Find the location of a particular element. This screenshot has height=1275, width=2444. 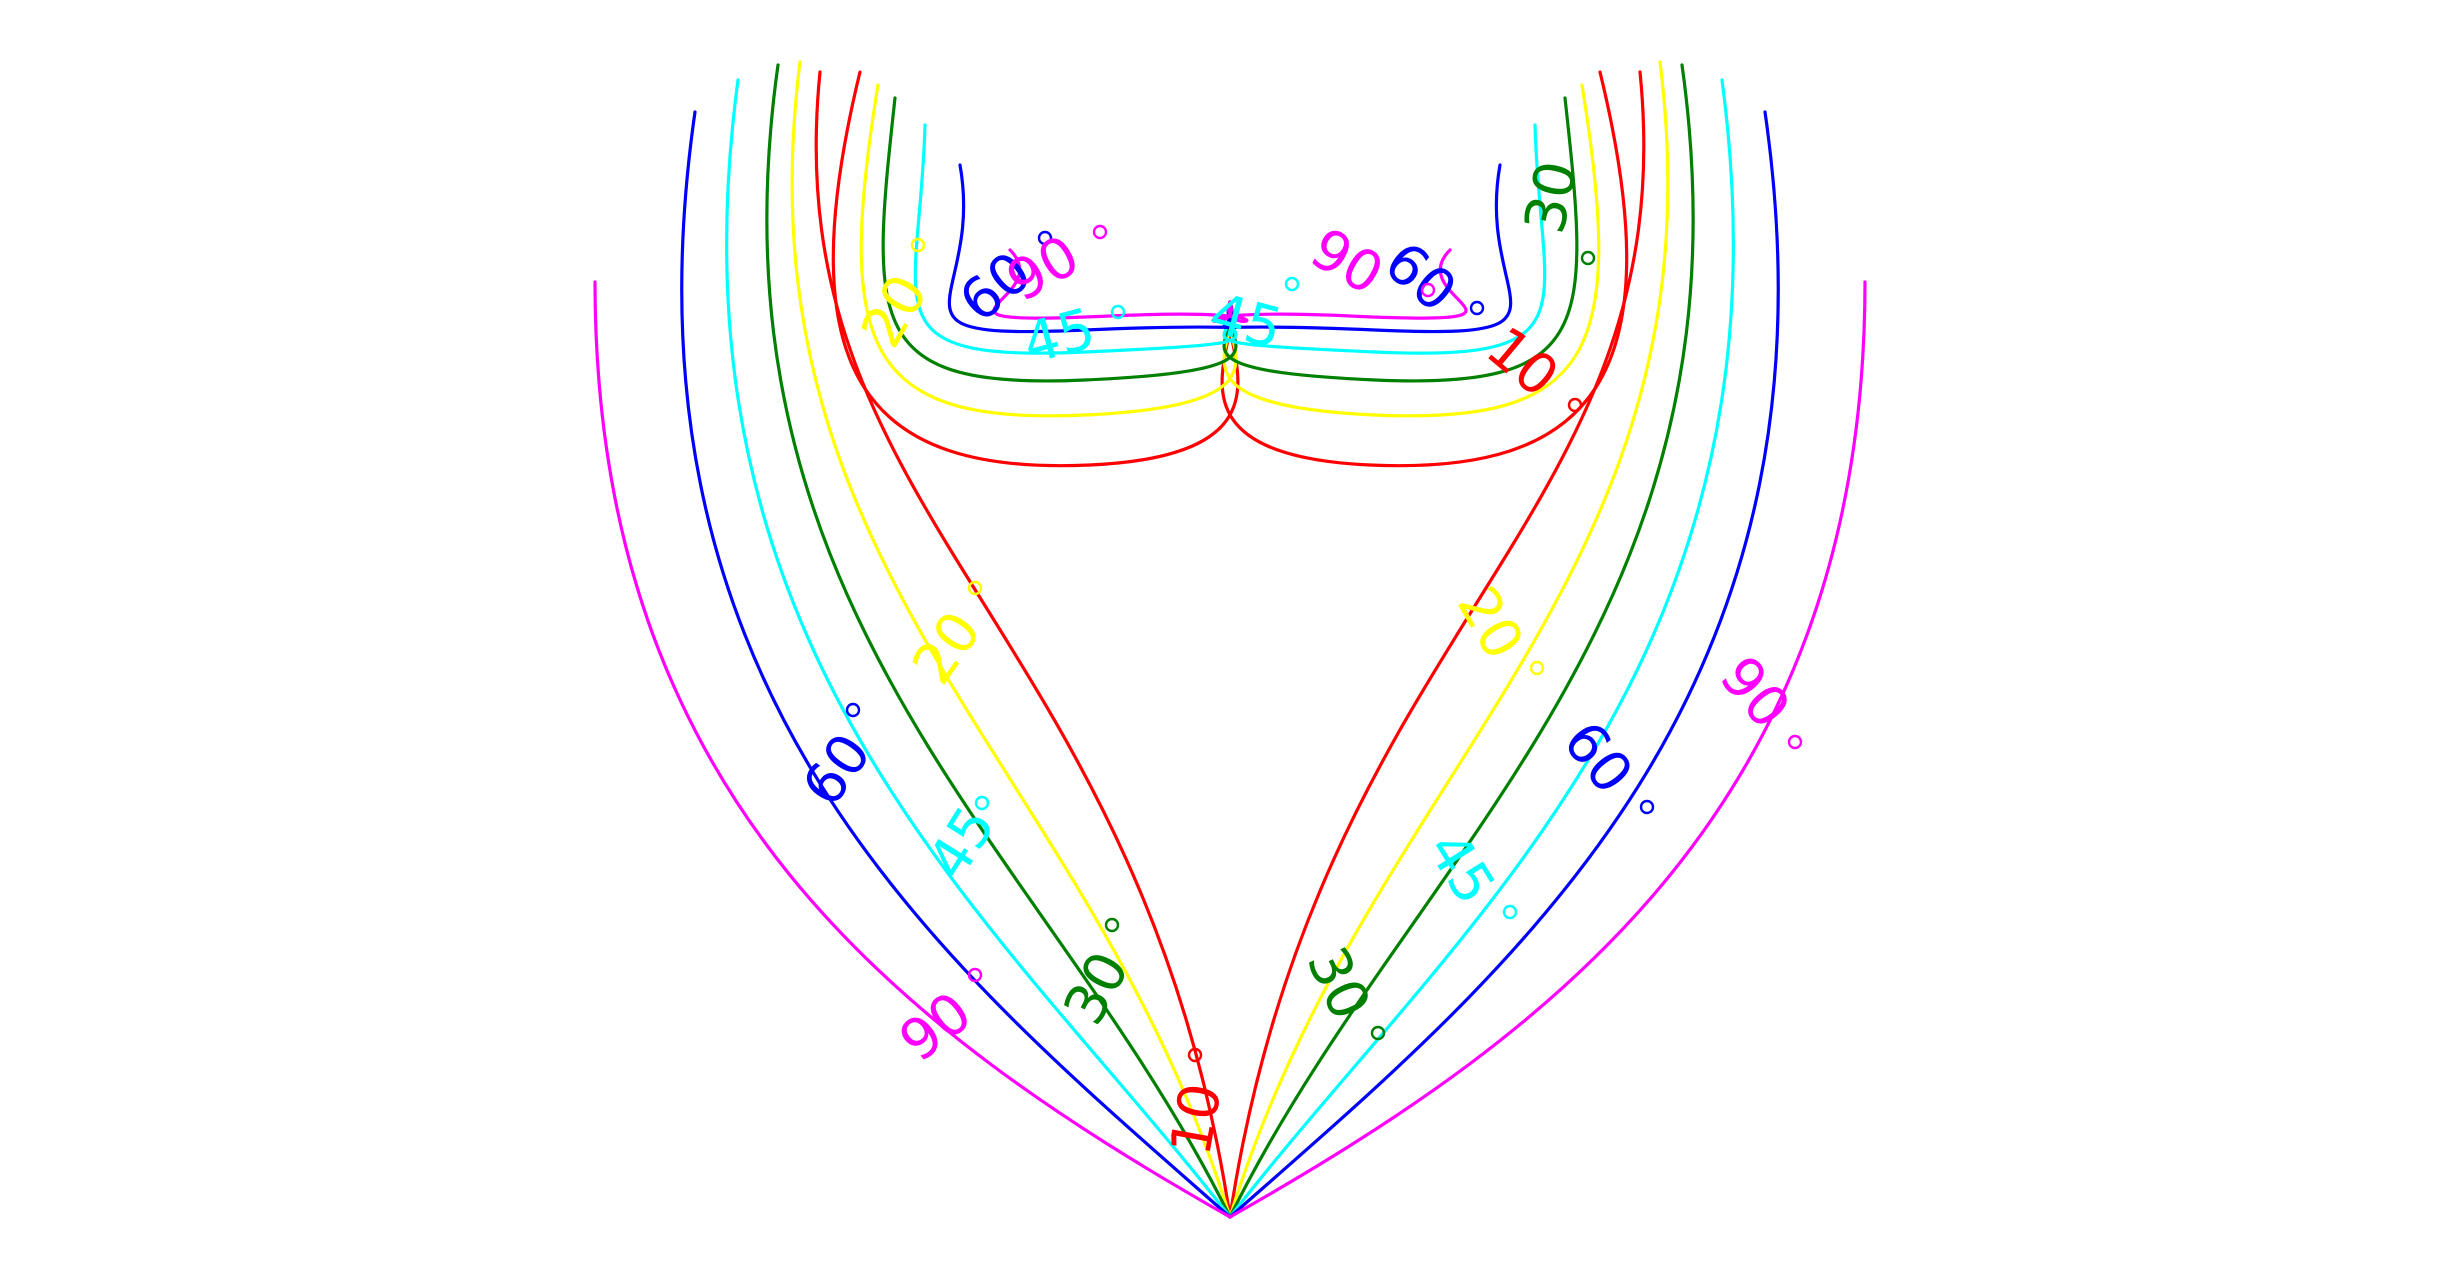

upper-lobe-curves is located at coordinates (1229, 269).